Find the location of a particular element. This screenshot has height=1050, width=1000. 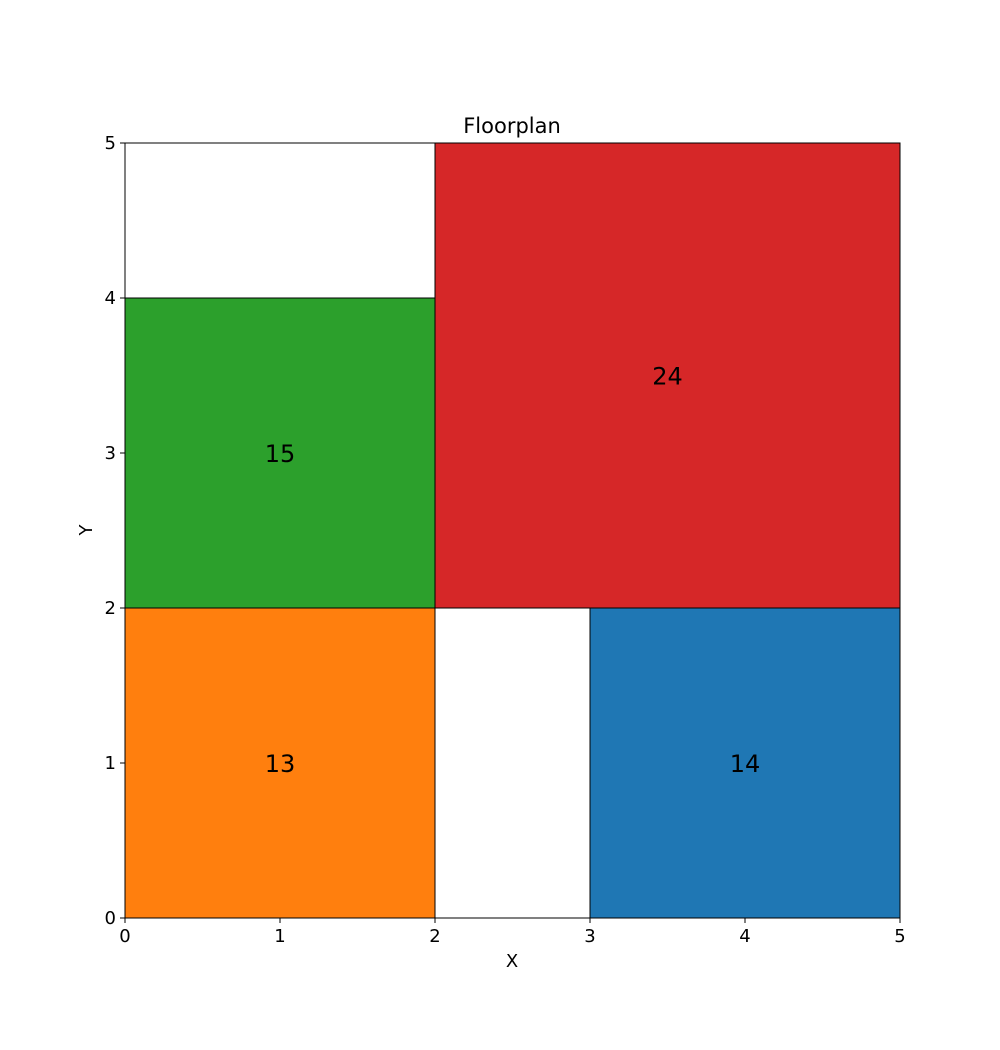

room-label: 14 is located at coordinates (745, 764).